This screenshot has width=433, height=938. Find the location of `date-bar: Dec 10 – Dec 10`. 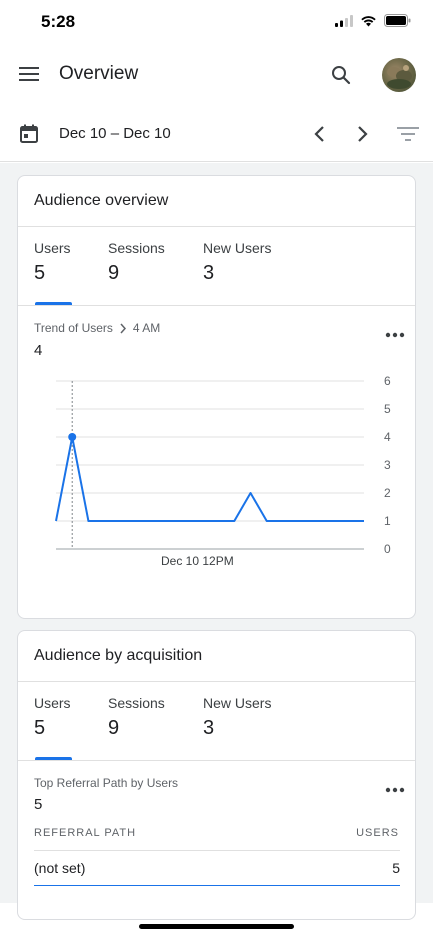

date-bar: Dec 10 – Dec 10 is located at coordinates (216, 133).